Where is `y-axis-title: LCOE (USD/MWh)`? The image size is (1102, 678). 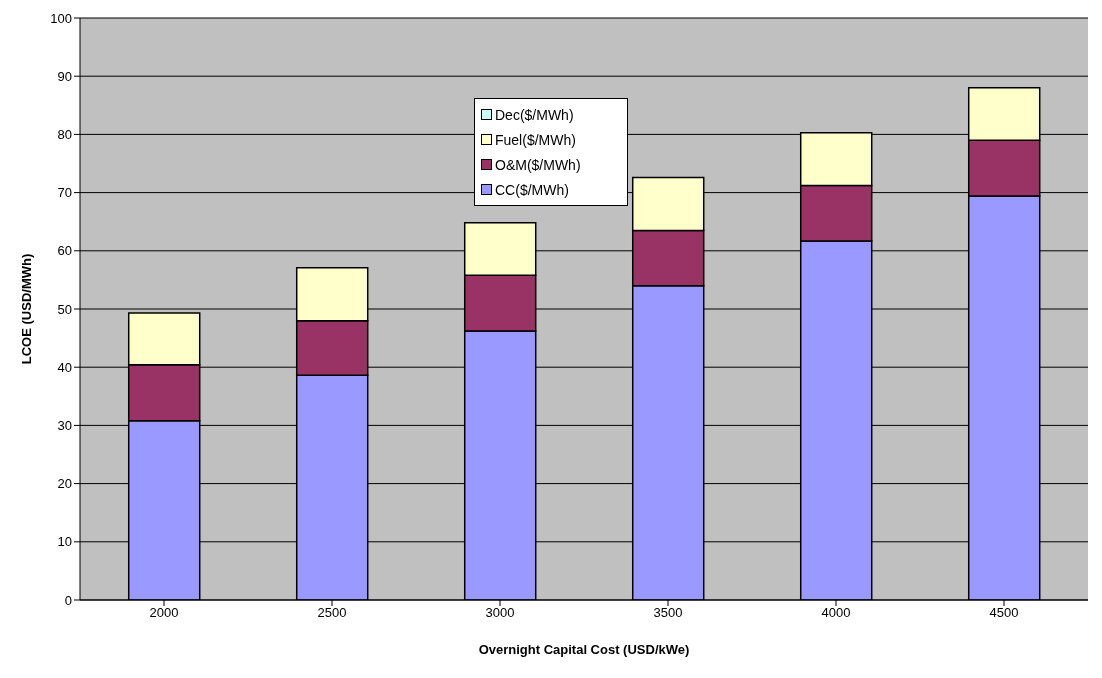
y-axis-title: LCOE (USD/MWh) is located at coordinates (26, 309).